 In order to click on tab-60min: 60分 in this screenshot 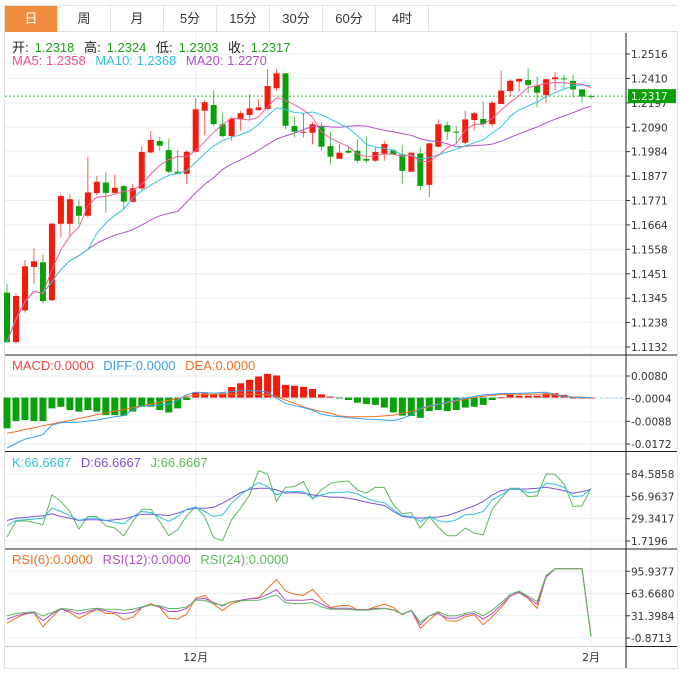, I will do `click(349, 19)`.